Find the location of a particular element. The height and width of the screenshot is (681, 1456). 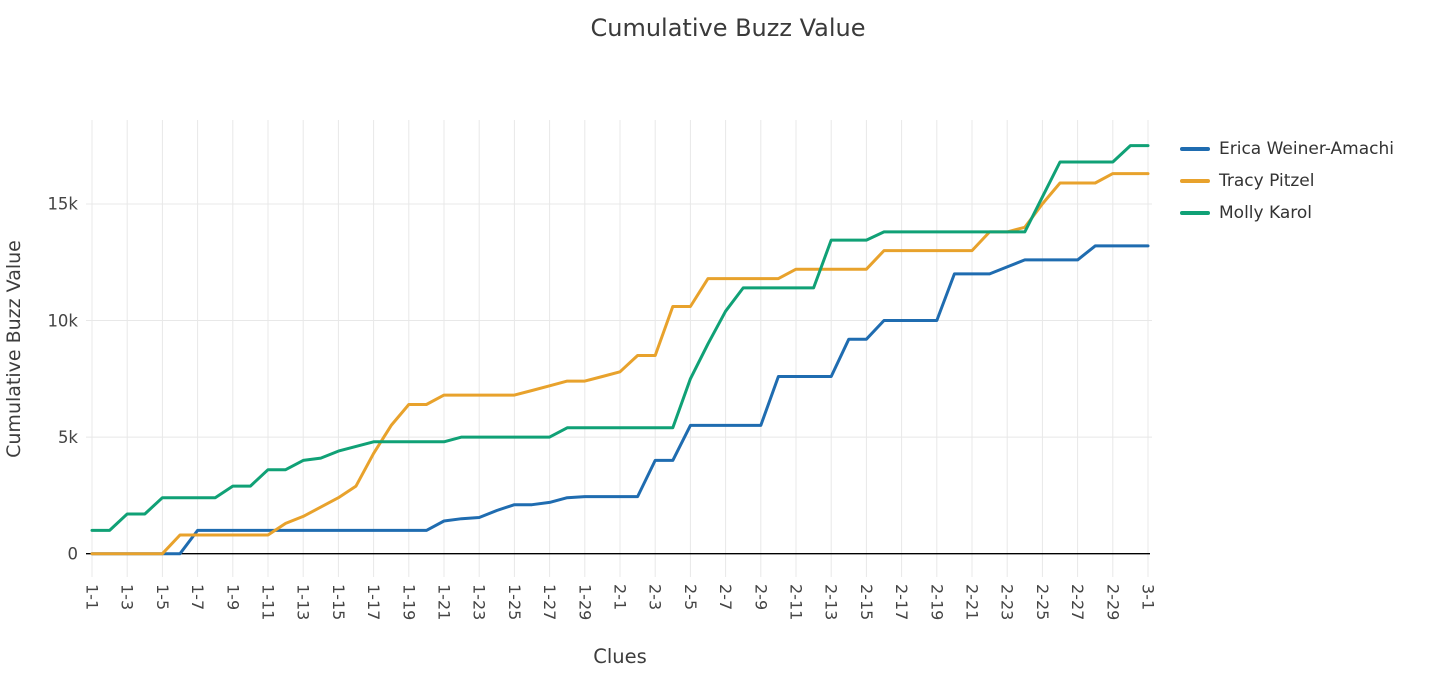

x-tick-label: 1-13 is located at coordinates (303, 602).